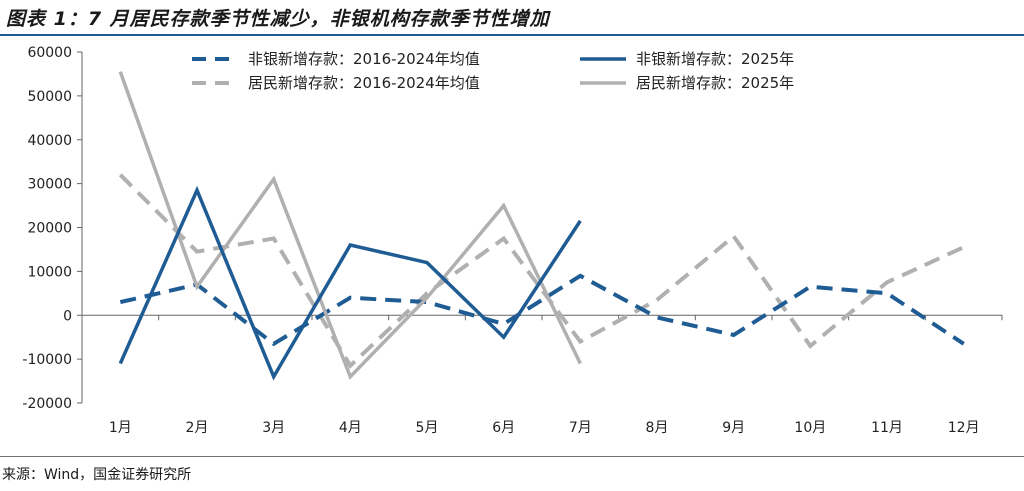 The height and width of the screenshot is (491, 1024). Describe the element at coordinates (67, 316) in the screenshot. I see `y-tick-label: 0` at that location.